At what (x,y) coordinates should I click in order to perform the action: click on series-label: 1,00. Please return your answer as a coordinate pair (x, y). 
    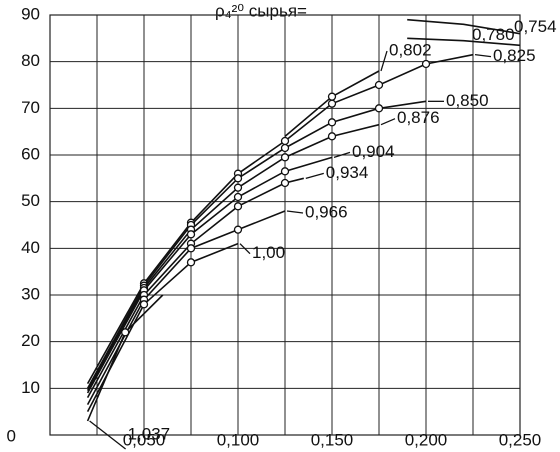
    Looking at the image, I should click on (268, 252).